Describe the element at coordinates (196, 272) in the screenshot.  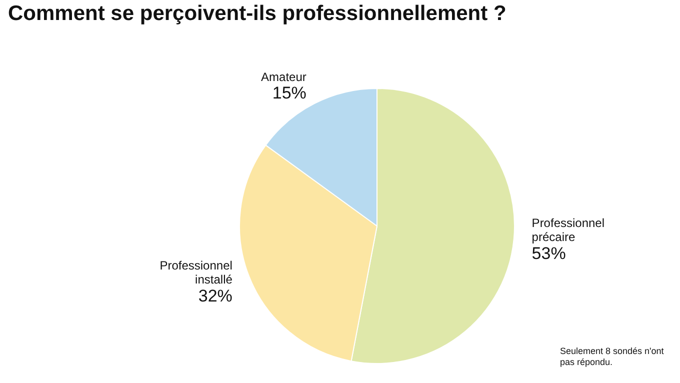
I see `slice-label: Professionnel installé` at that location.